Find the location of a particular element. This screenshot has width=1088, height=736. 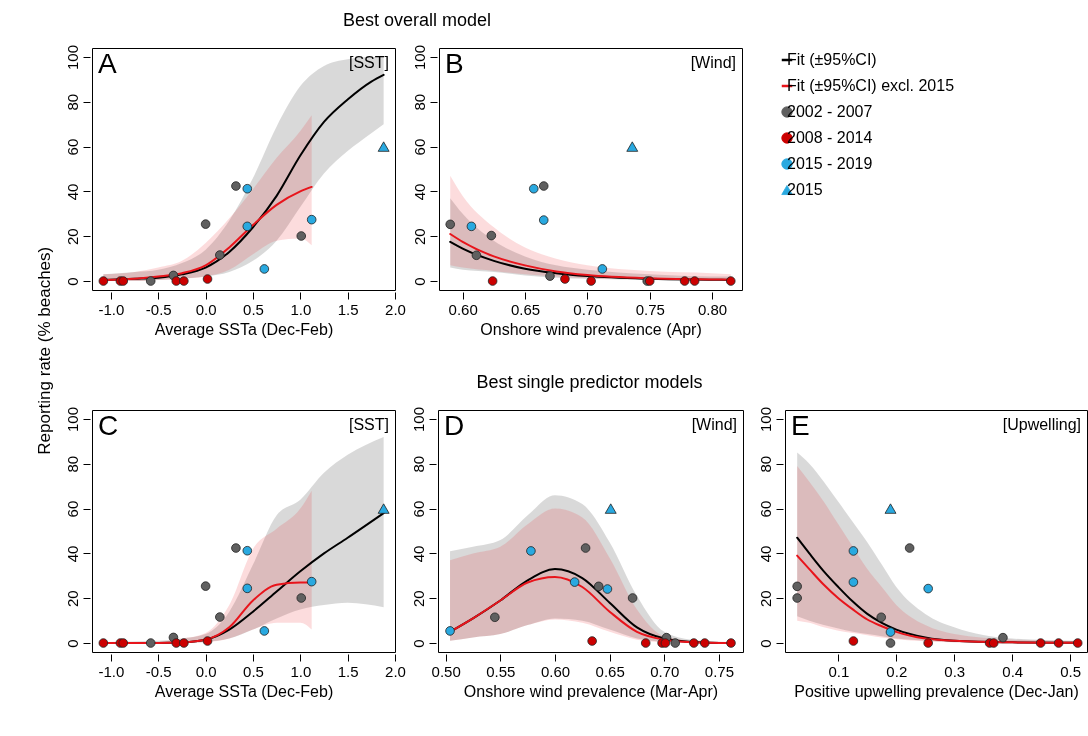

chart-title: Best overall model is located at coordinates (417, 19).